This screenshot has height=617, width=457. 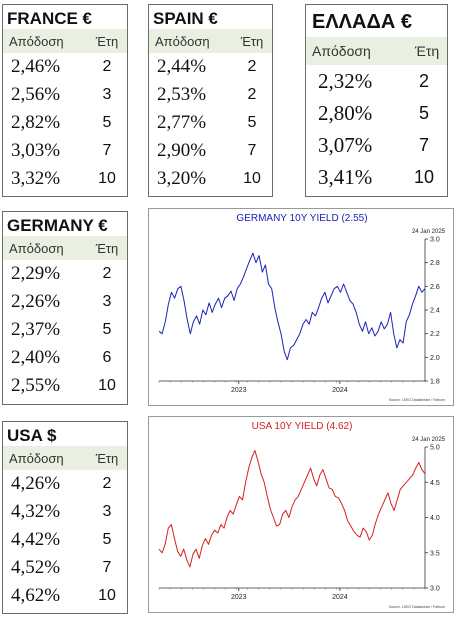 I want to click on yield-value: 4,32%, so click(x=36, y=511).